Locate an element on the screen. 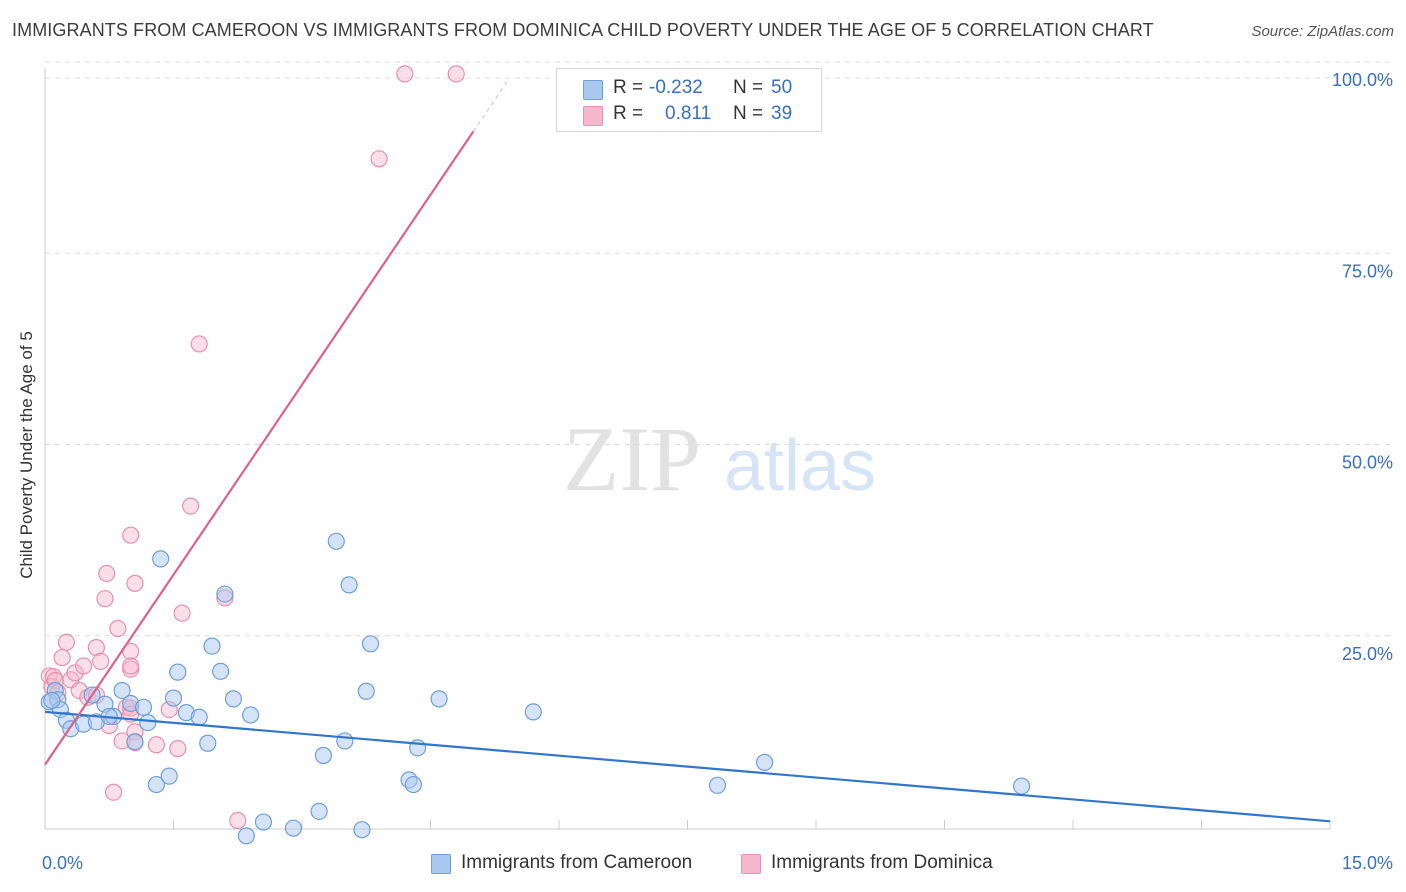 The height and width of the screenshot is (892, 1406). stats-legend: R = -0.232 N = 50 R = 0.811 N = 39 is located at coordinates (689, 100).